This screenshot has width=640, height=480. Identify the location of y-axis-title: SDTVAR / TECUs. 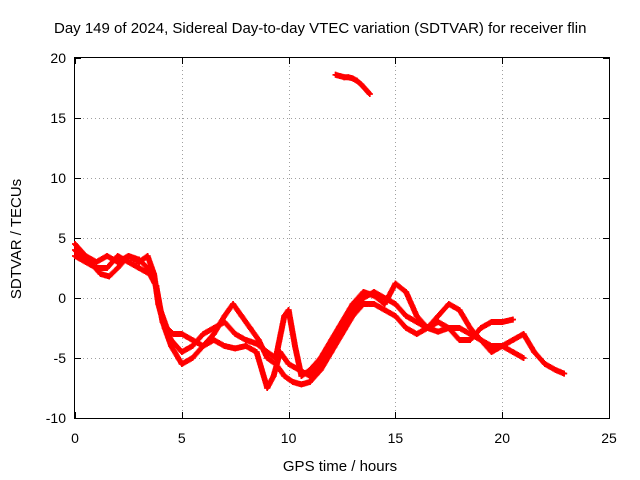
(16, 239).